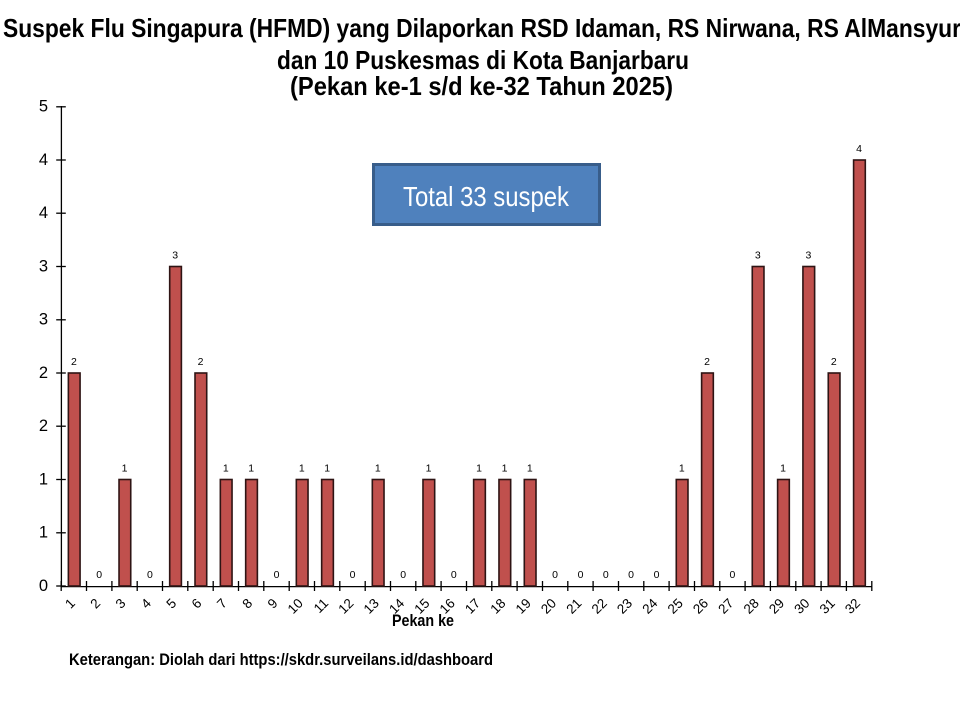 Image resolution: width=960 pixels, height=720 pixels. What do you see at coordinates (497, 606) in the screenshot?
I see `svg-text: 18` at bounding box center [497, 606].